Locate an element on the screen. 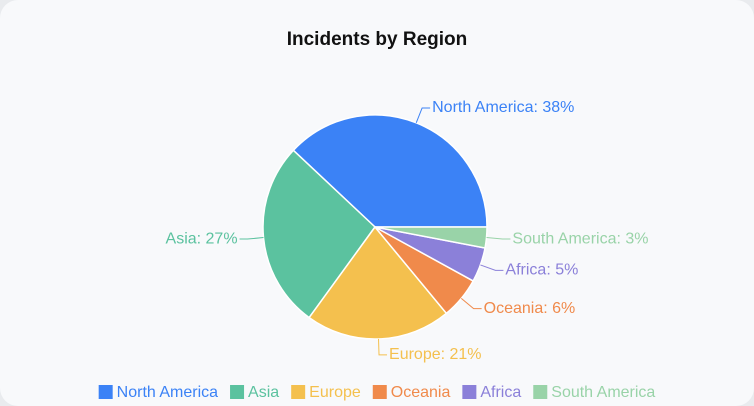 The width and height of the screenshot is (754, 406). data-label: Europe: 21% is located at coordinates (435, 354).